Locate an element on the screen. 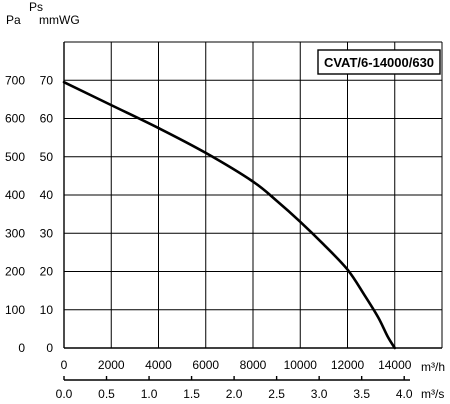 The height and width of the screenshot is (404, 450). y-tick-label-pa: 700 is located at coordinates (15, 80).